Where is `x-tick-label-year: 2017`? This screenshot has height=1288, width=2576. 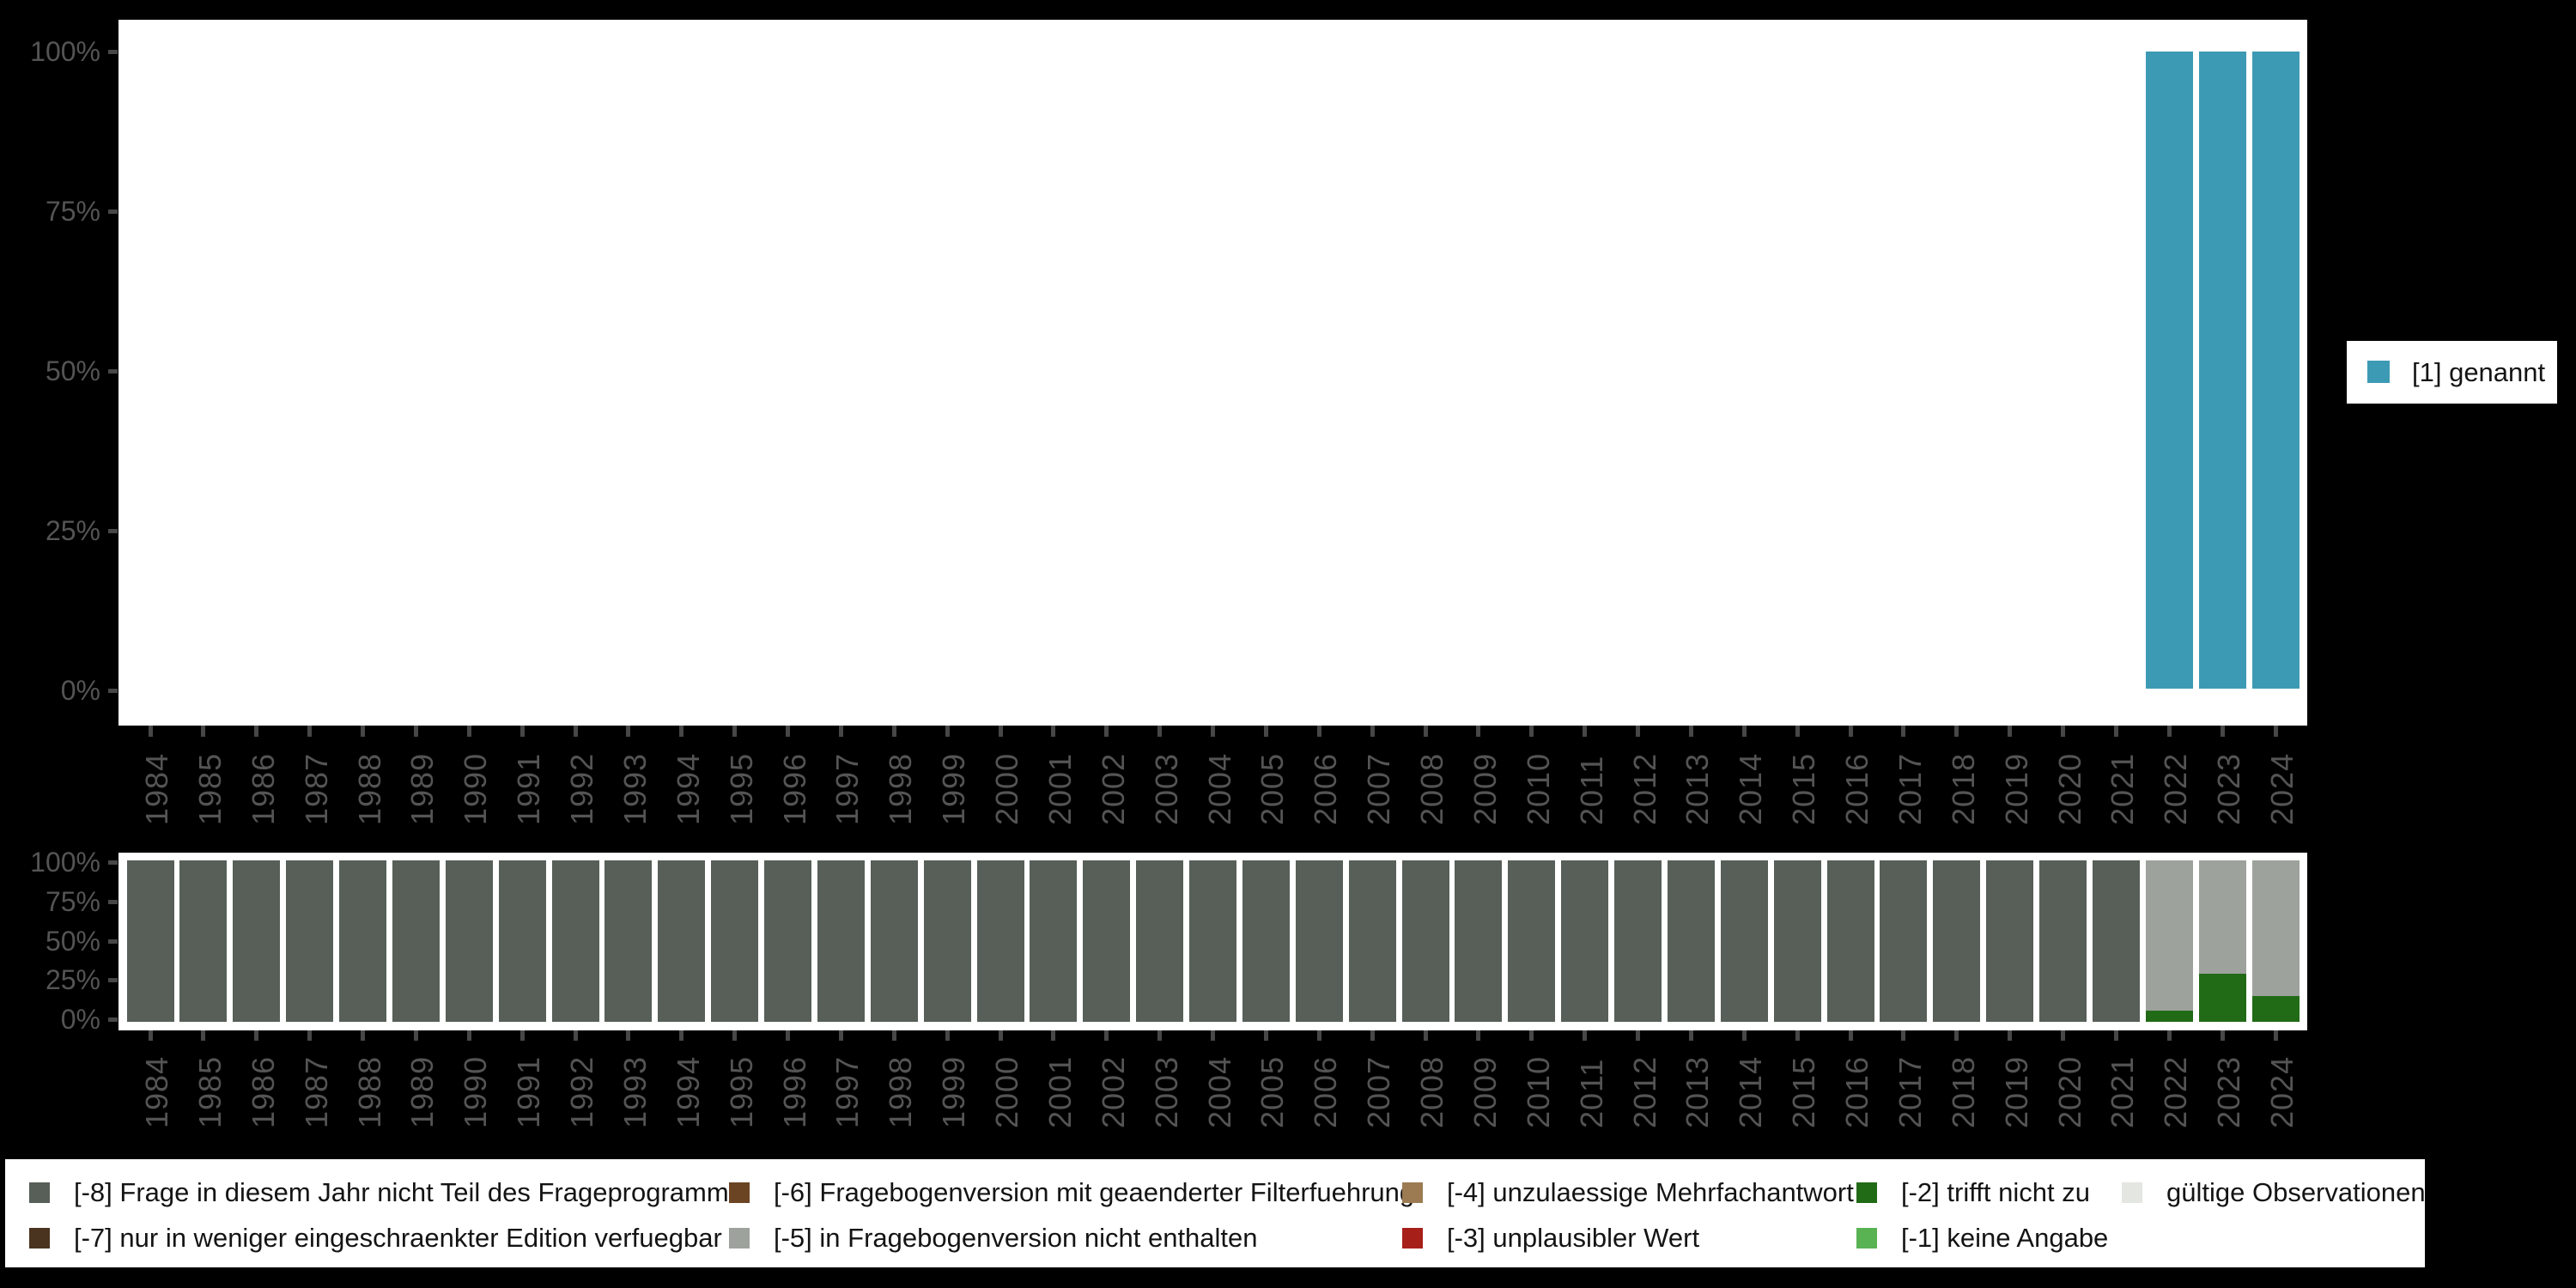
x-tick-label-year: 2017 is located at coordinates (1910, 1091).